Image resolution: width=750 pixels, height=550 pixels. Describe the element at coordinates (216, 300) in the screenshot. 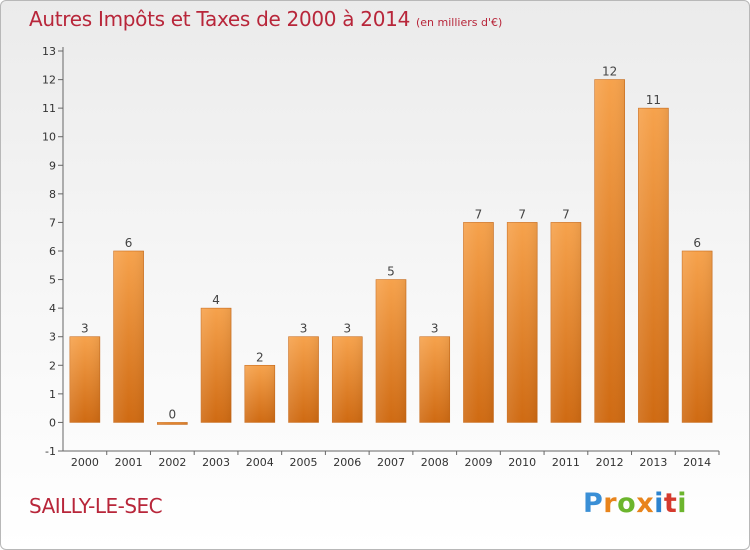

I see `data-label: 4` at that location.